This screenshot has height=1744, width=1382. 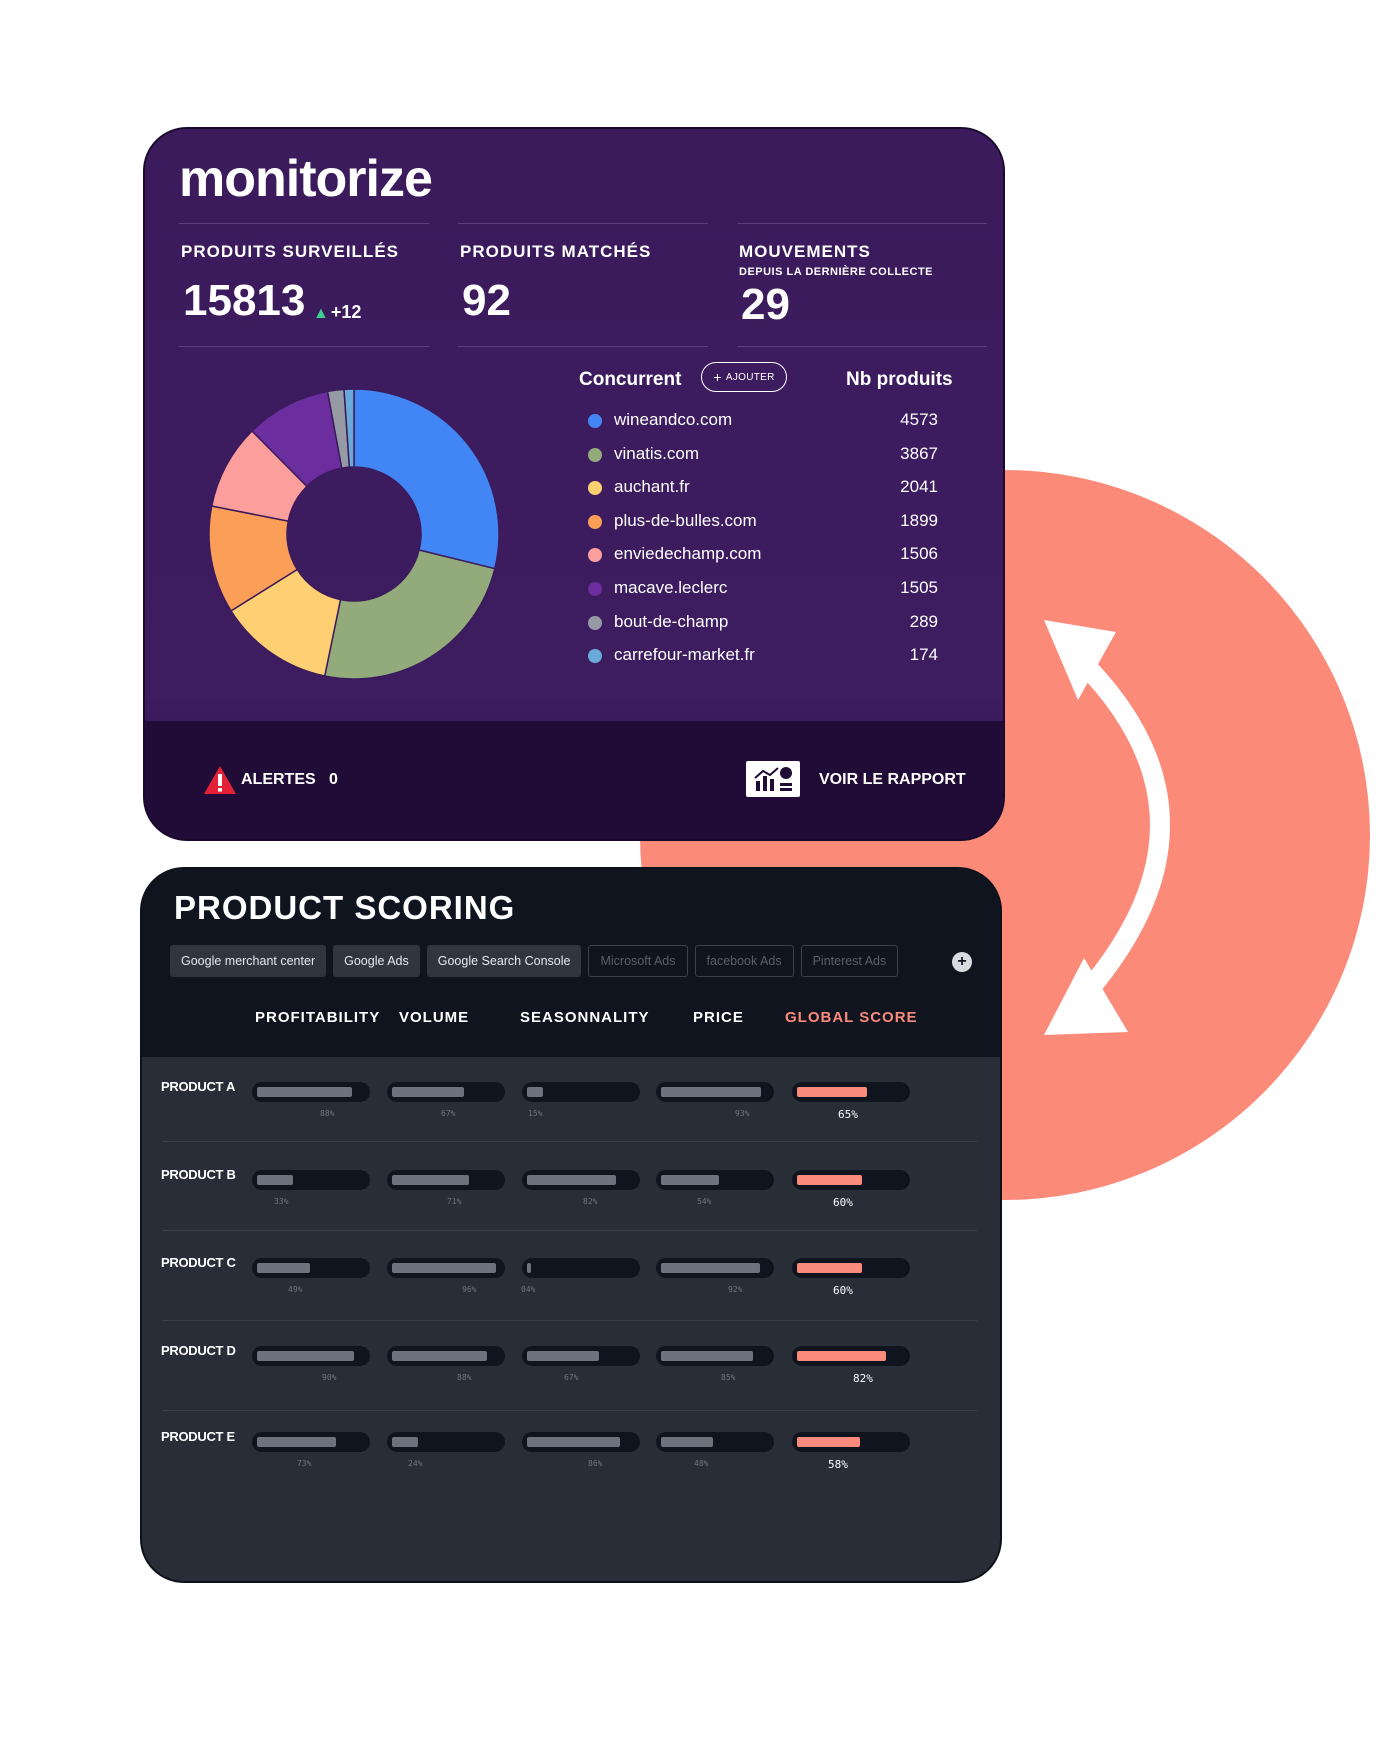 What do you see at coordinates (198, 1436) in the screenshot?
I see `product-name: PRODUCT E` at bounding box center [198, 1436].